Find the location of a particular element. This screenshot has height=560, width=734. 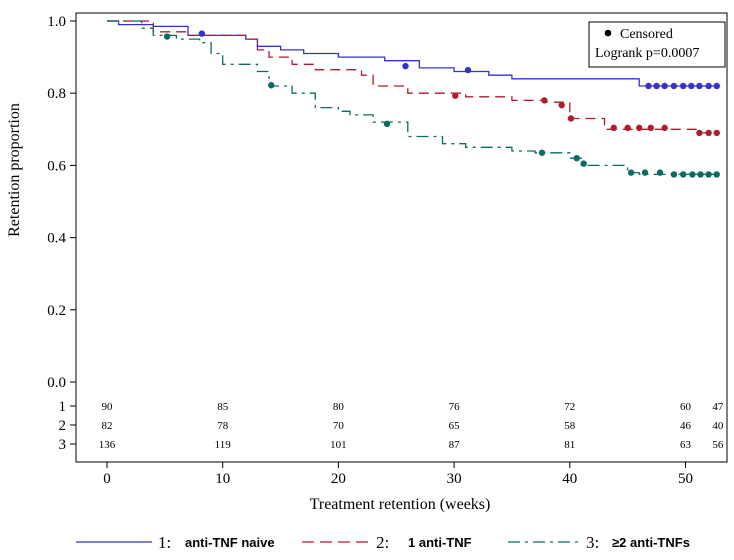

x-tick-label: 0 is located at coordinates (107, 479).